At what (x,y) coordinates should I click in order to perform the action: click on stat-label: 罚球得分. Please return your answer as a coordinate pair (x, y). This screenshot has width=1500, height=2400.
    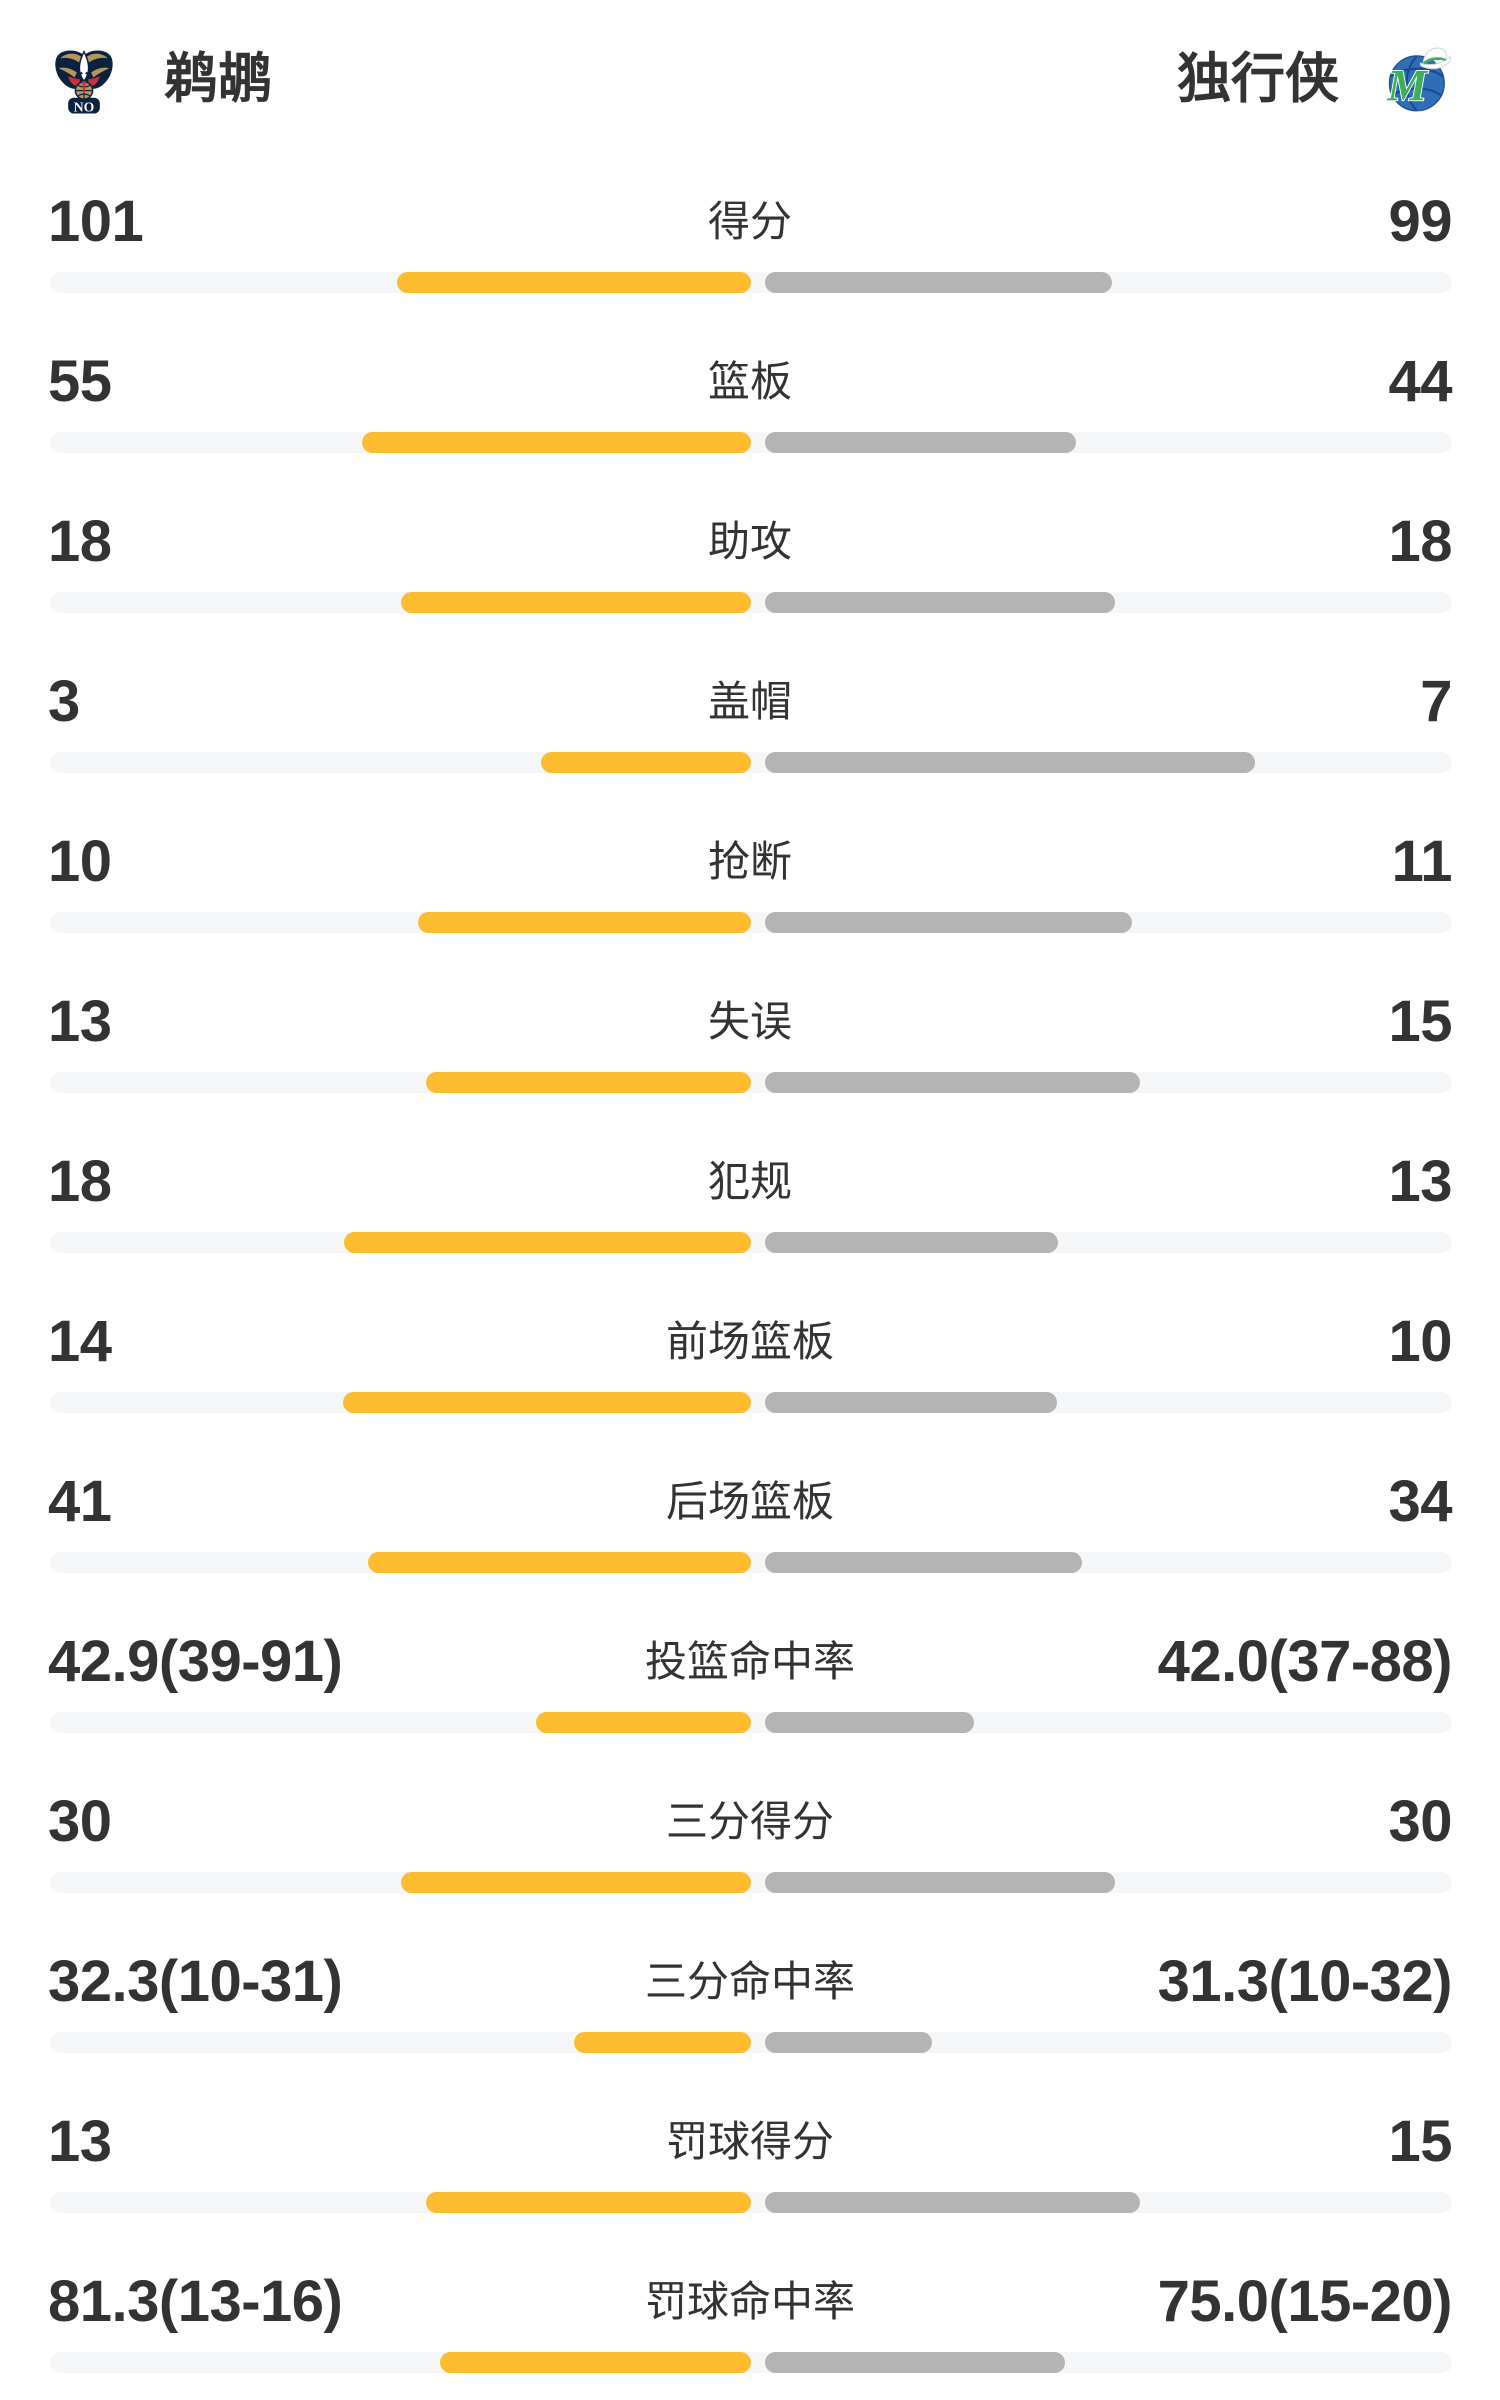
    Looking at the image, I should click on (750, 2141).